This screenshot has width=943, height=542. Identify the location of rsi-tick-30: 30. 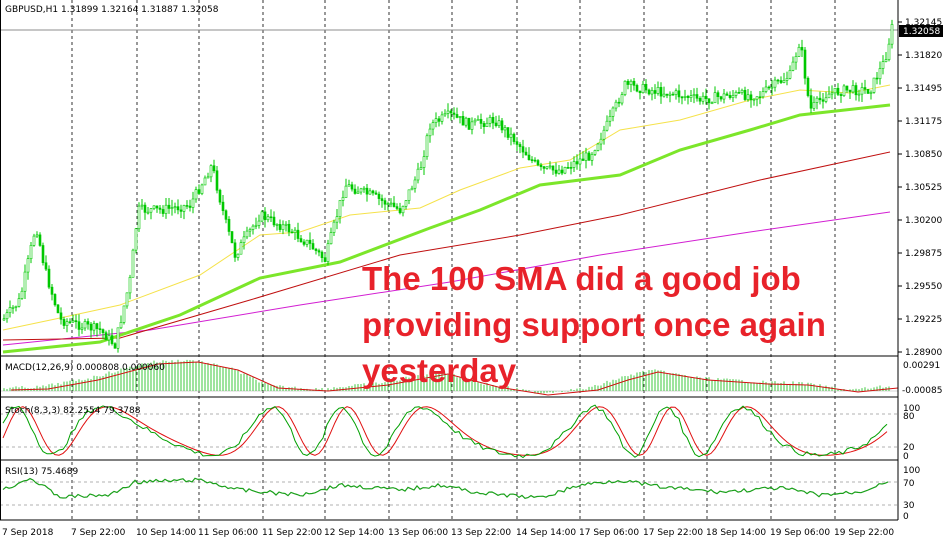
(909, 506).